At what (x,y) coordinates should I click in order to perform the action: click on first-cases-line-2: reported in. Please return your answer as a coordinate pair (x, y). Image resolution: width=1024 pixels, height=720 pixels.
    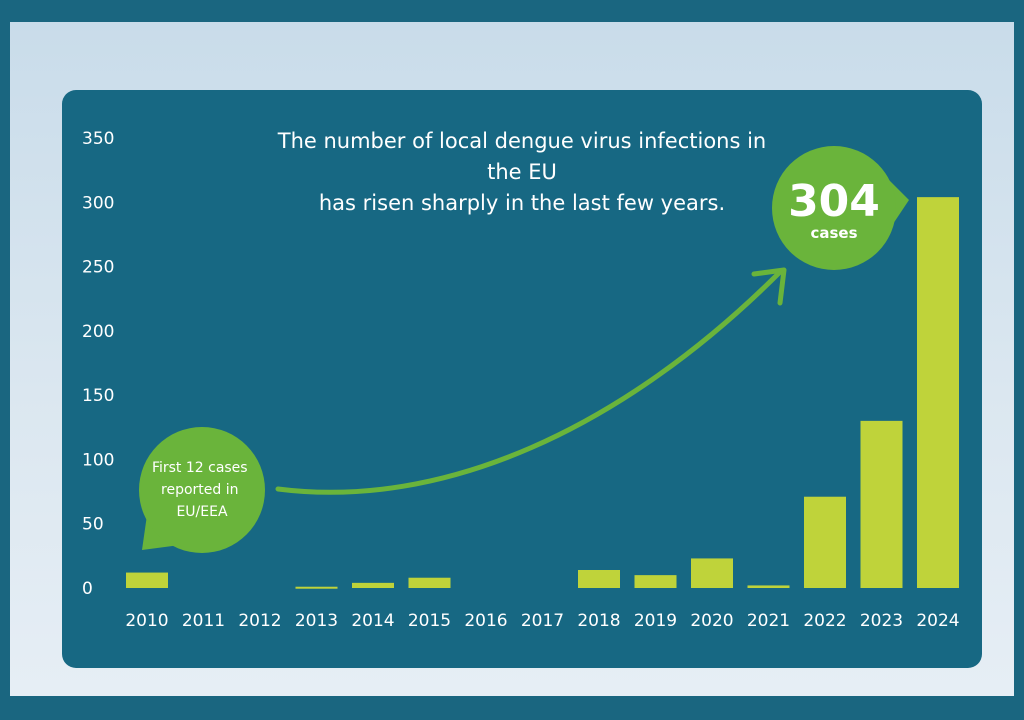
    Looking at the image, I should click on (199, 490).